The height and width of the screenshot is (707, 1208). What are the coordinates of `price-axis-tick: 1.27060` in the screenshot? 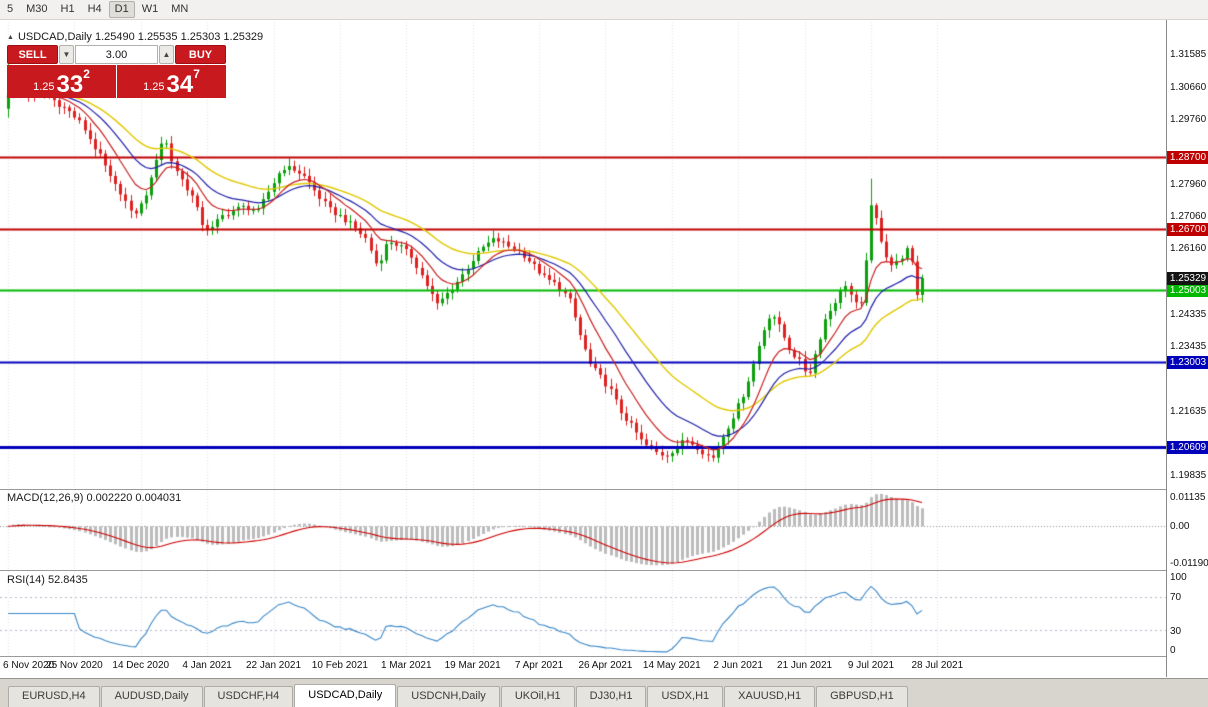 It's located at (1188, 216).